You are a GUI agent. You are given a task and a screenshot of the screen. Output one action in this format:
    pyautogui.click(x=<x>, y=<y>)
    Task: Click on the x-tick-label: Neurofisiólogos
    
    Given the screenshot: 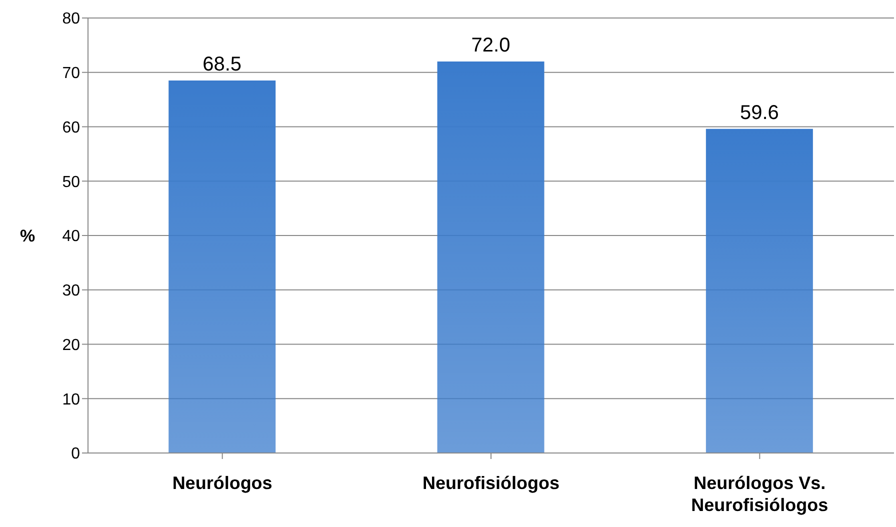 What is the action you would take?
    pyautogui.click(x=491, y=483)
    